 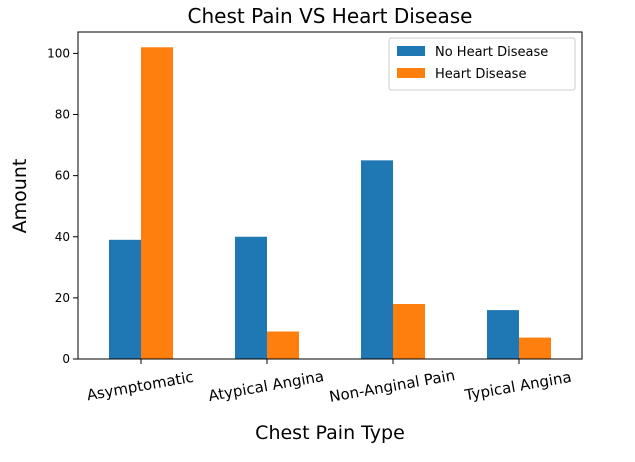 I want to click on y-tick-label: 60, so click(x=62, y=176).